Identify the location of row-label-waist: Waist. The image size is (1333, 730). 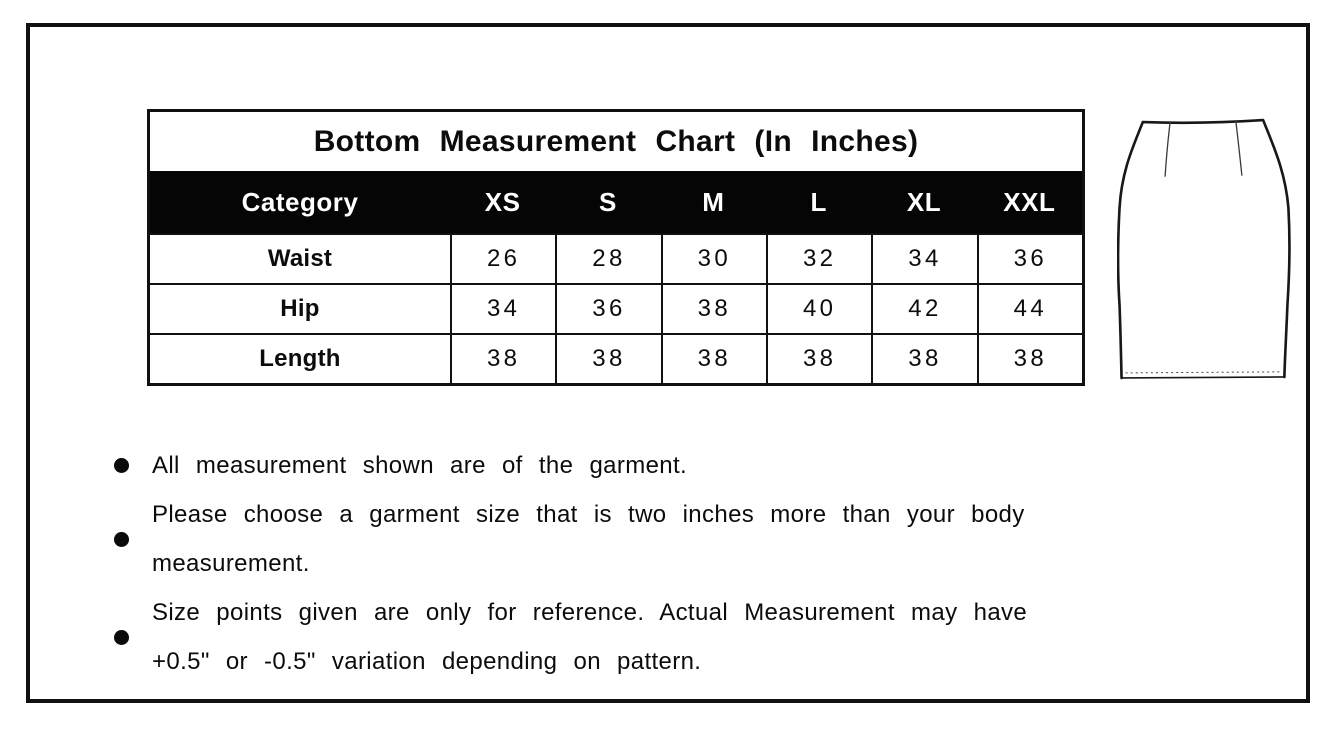
(300, 258).